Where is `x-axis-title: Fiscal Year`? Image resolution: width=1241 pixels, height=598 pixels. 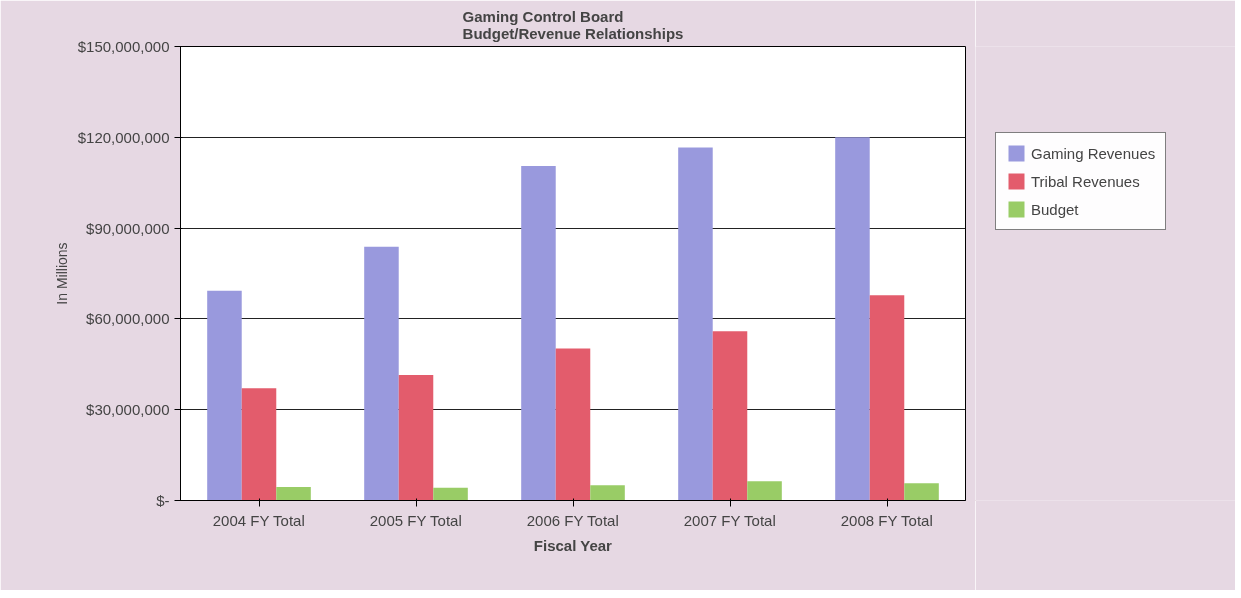
x-axis-title: Fiscal Year is located at coordinates (573, 545).